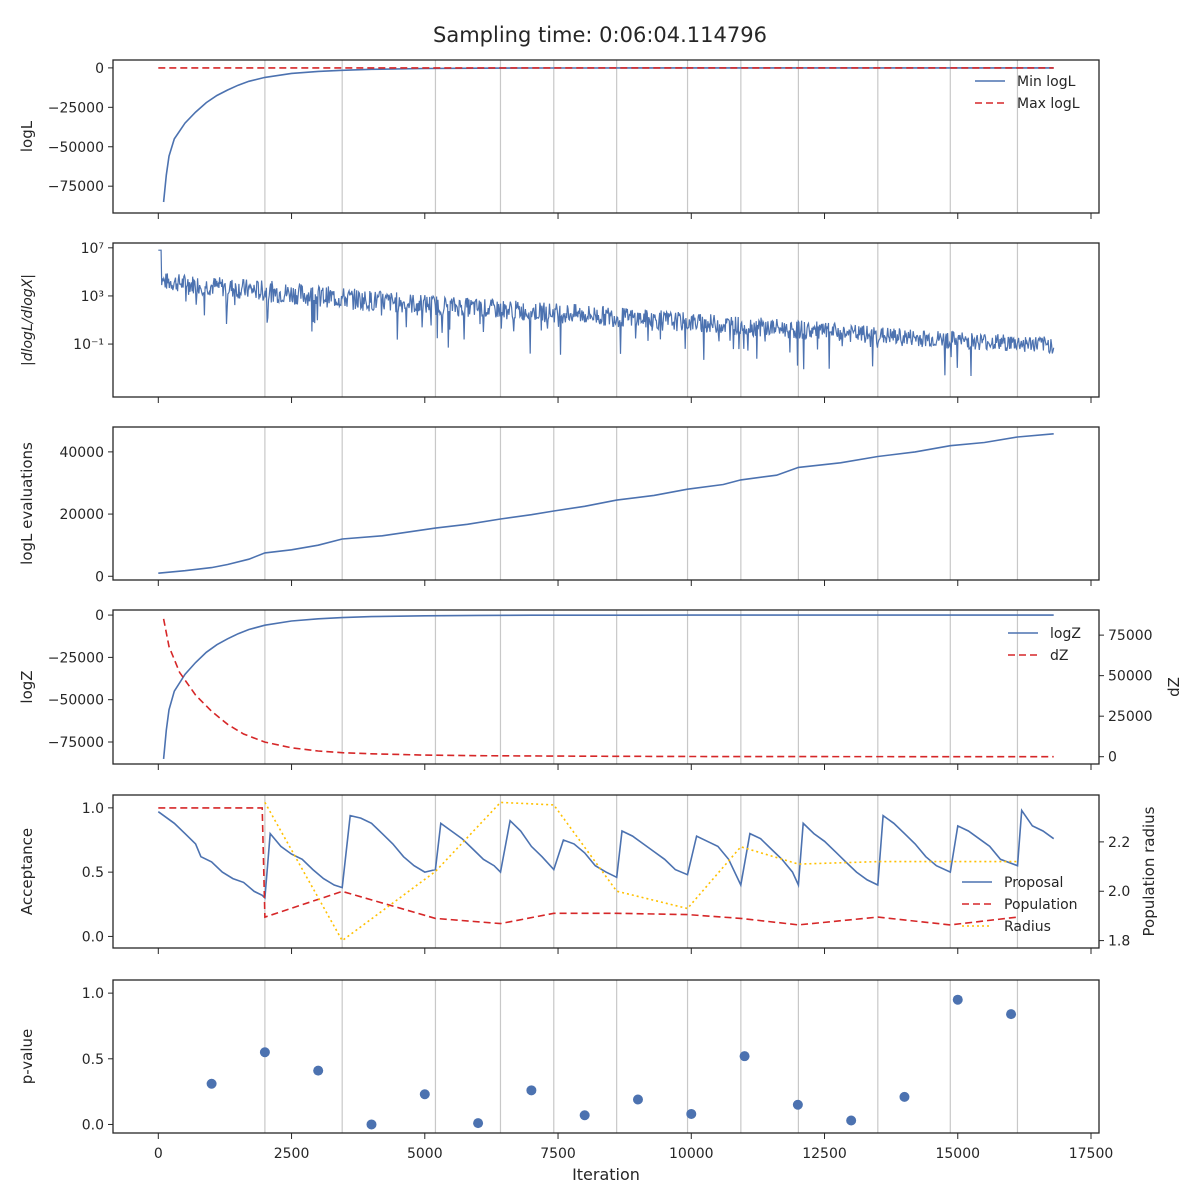 This screenshot has height=1200, width=1200. I want to click on y-axis-label: logZ, so click(27, 686).